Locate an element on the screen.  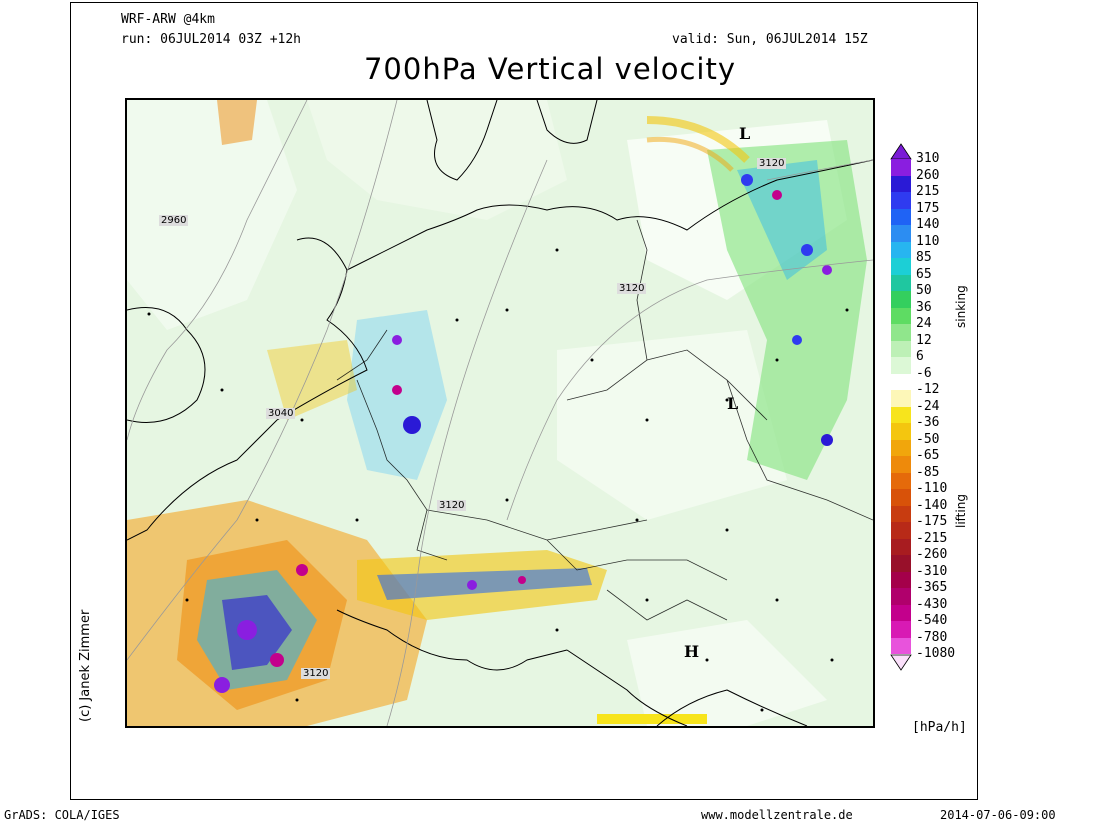
sinking-label: sinking is located at coordinates (961, 306).